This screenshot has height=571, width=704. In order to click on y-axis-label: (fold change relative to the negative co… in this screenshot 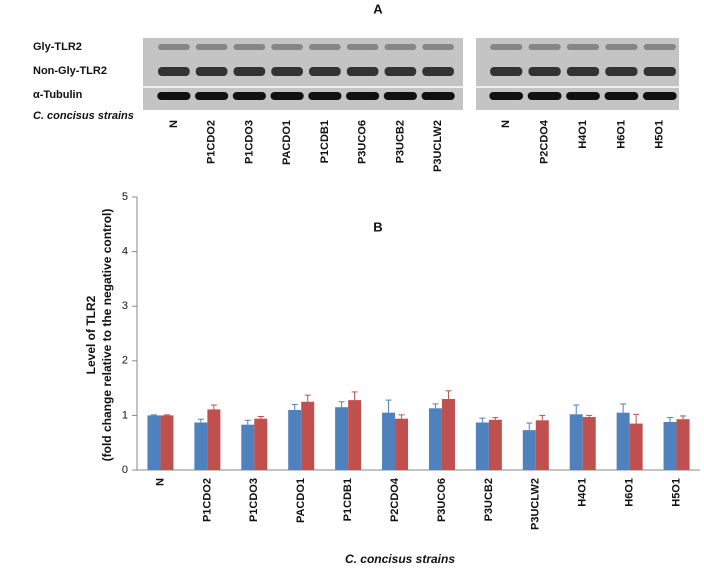, I will do `click(107, 335)`.